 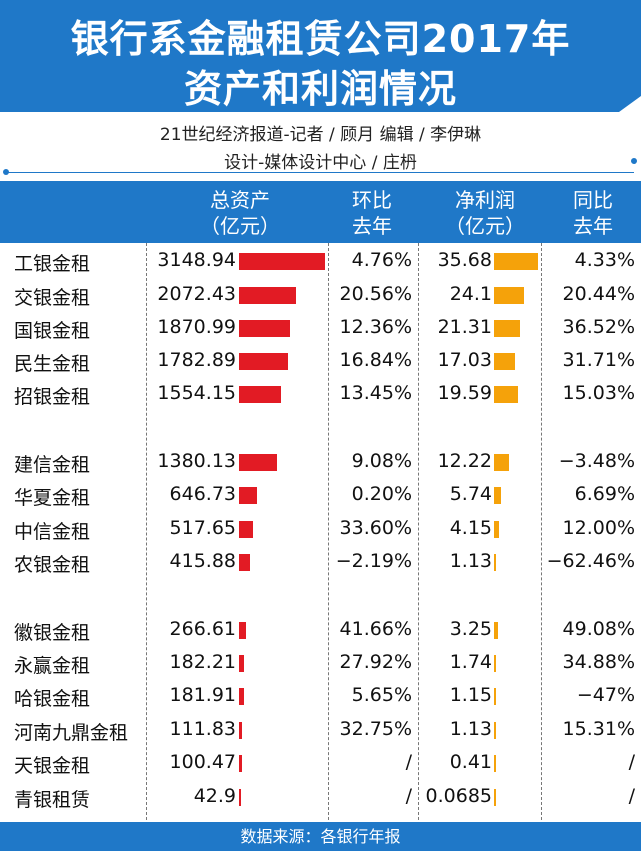 I want to click on assets-change-value: /, so click(x=408, y=796).